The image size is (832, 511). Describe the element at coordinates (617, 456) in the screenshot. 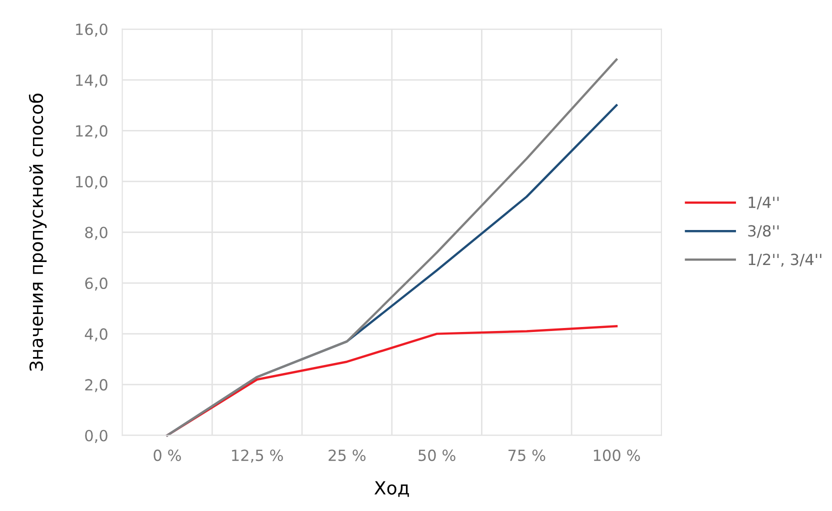

I see `x-tick-label: 100 %` at that location.